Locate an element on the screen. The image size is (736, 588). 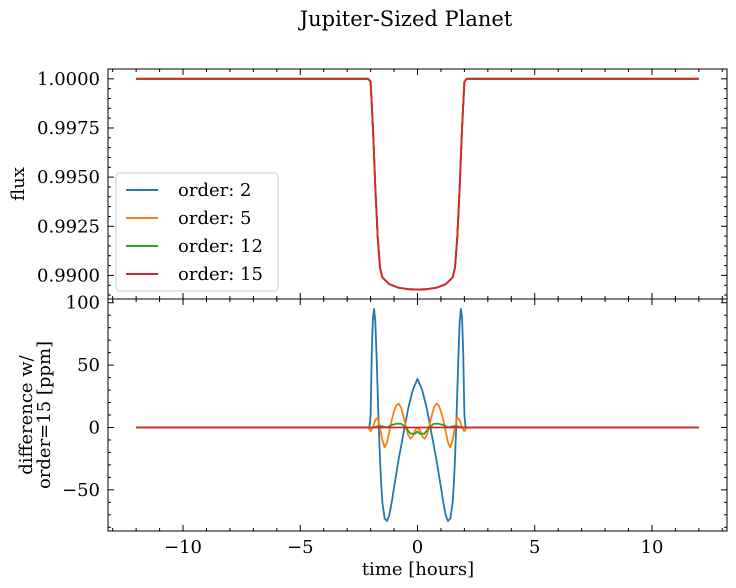
x-tick-label: 5 is located at coordinates (534, 547).